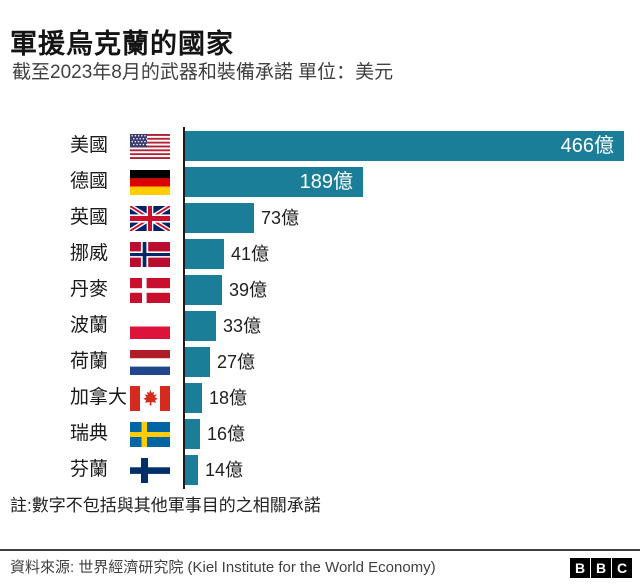 This screenshot has width=640, height=584. I want to click on flag-dk-icon, so click(150, 290).